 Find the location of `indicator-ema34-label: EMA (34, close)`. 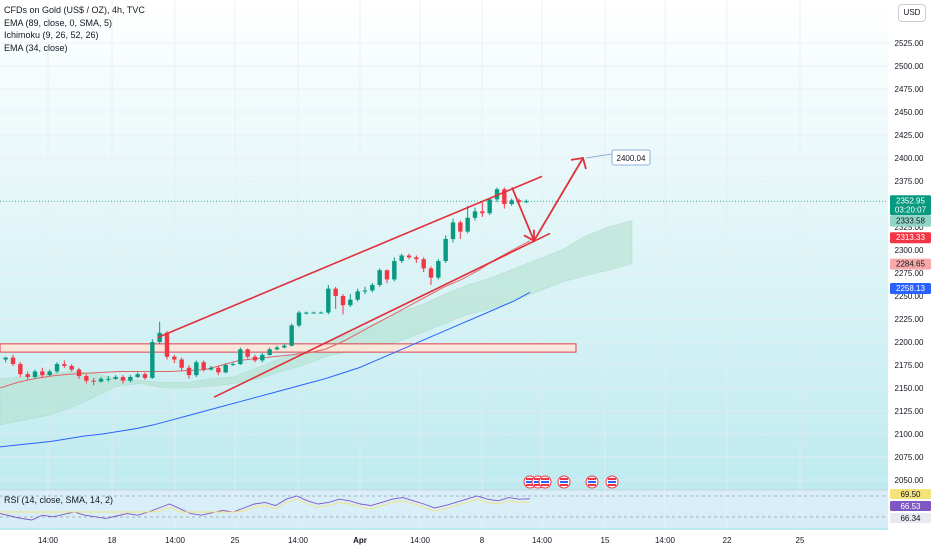

indicator-ema34-label: EMA (34, close) is located at coordinates (36, 47).